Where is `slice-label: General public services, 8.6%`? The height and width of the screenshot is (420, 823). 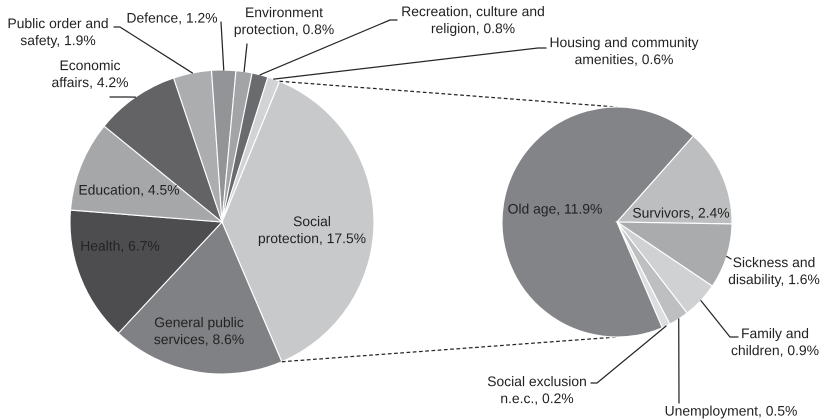 slice-label: General public services, 8.6% is located at coordinates (199, 331).